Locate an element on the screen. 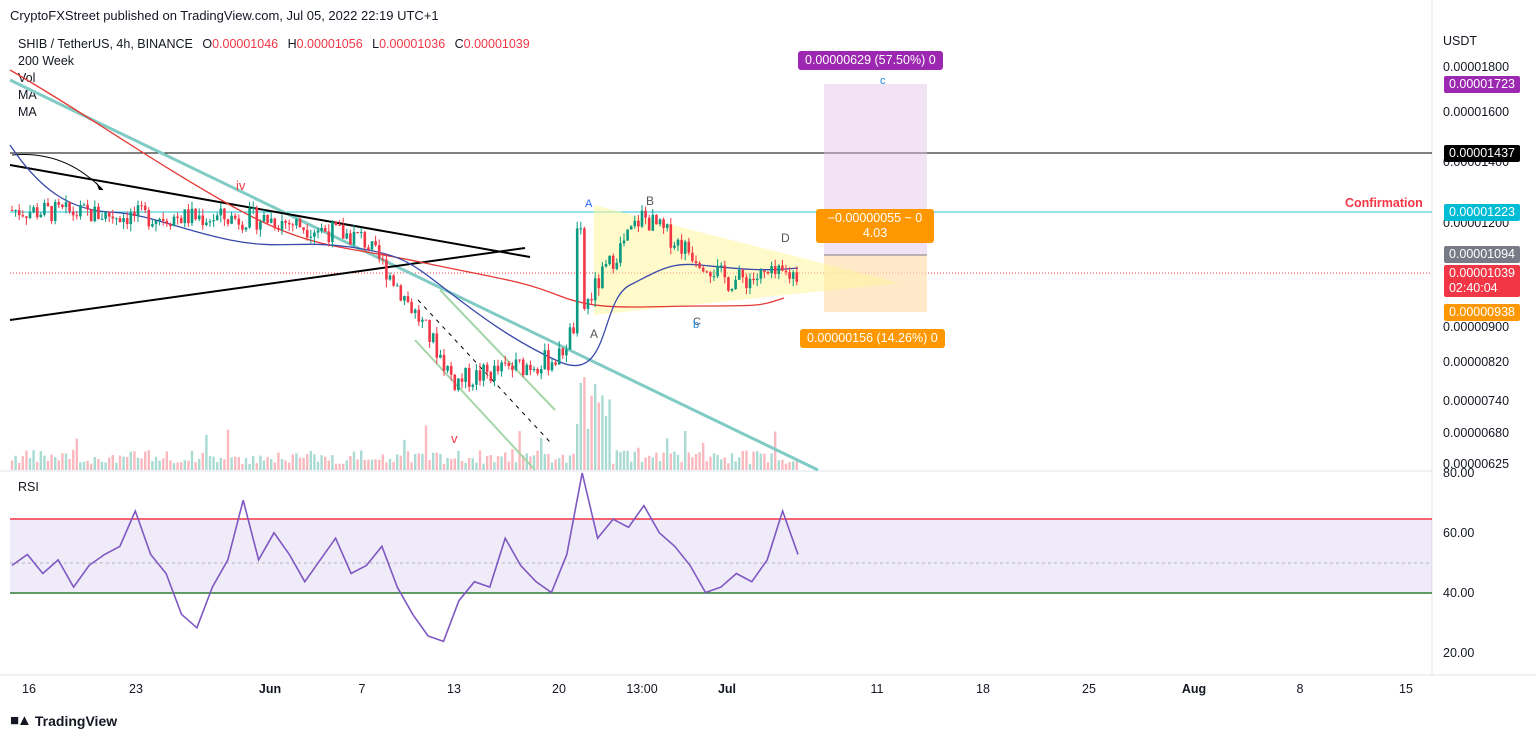 Image resolution: width=1536 pixels, height=738 pixels. wedge-upper-line is located at coordinates (270, 211).